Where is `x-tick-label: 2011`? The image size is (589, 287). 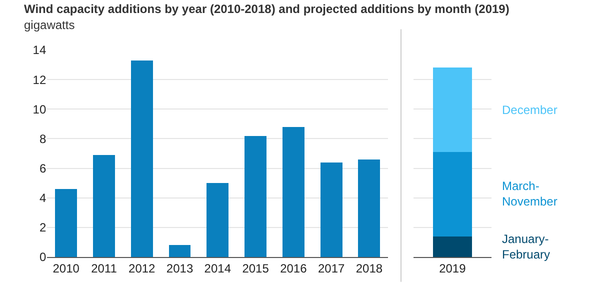 x-tick-label: 2011 is located at coordinates (104, 268).